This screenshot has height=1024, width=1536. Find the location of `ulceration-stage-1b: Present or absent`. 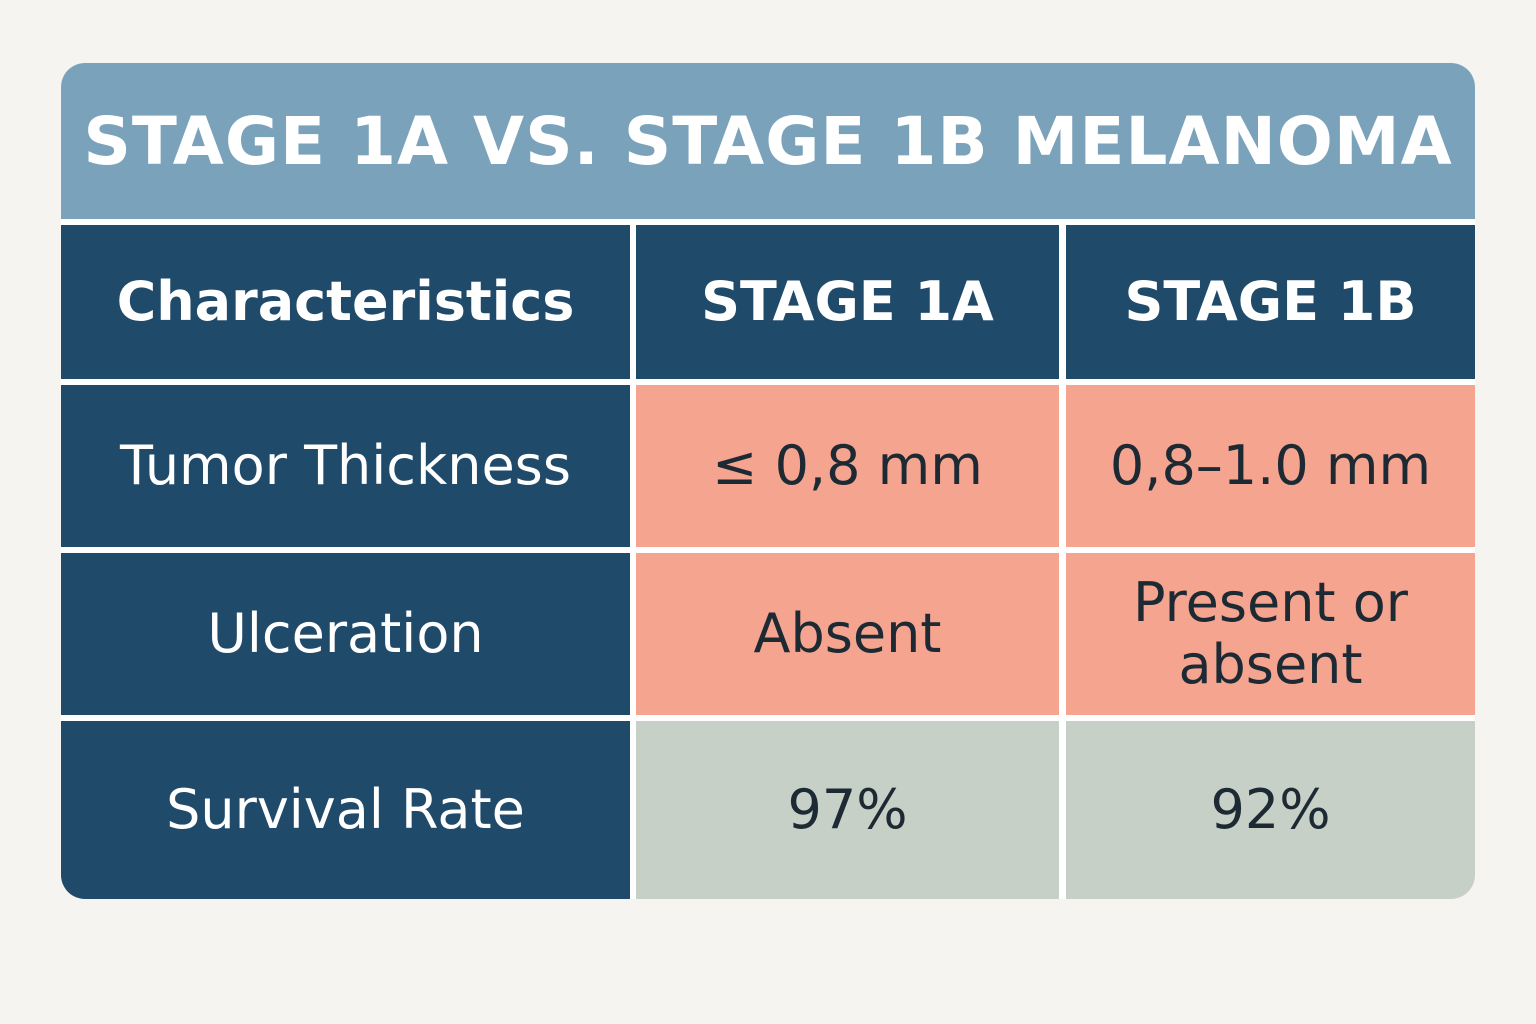

ulceration-stage-1b: Present or absent is located at coordinates (1270, 634).